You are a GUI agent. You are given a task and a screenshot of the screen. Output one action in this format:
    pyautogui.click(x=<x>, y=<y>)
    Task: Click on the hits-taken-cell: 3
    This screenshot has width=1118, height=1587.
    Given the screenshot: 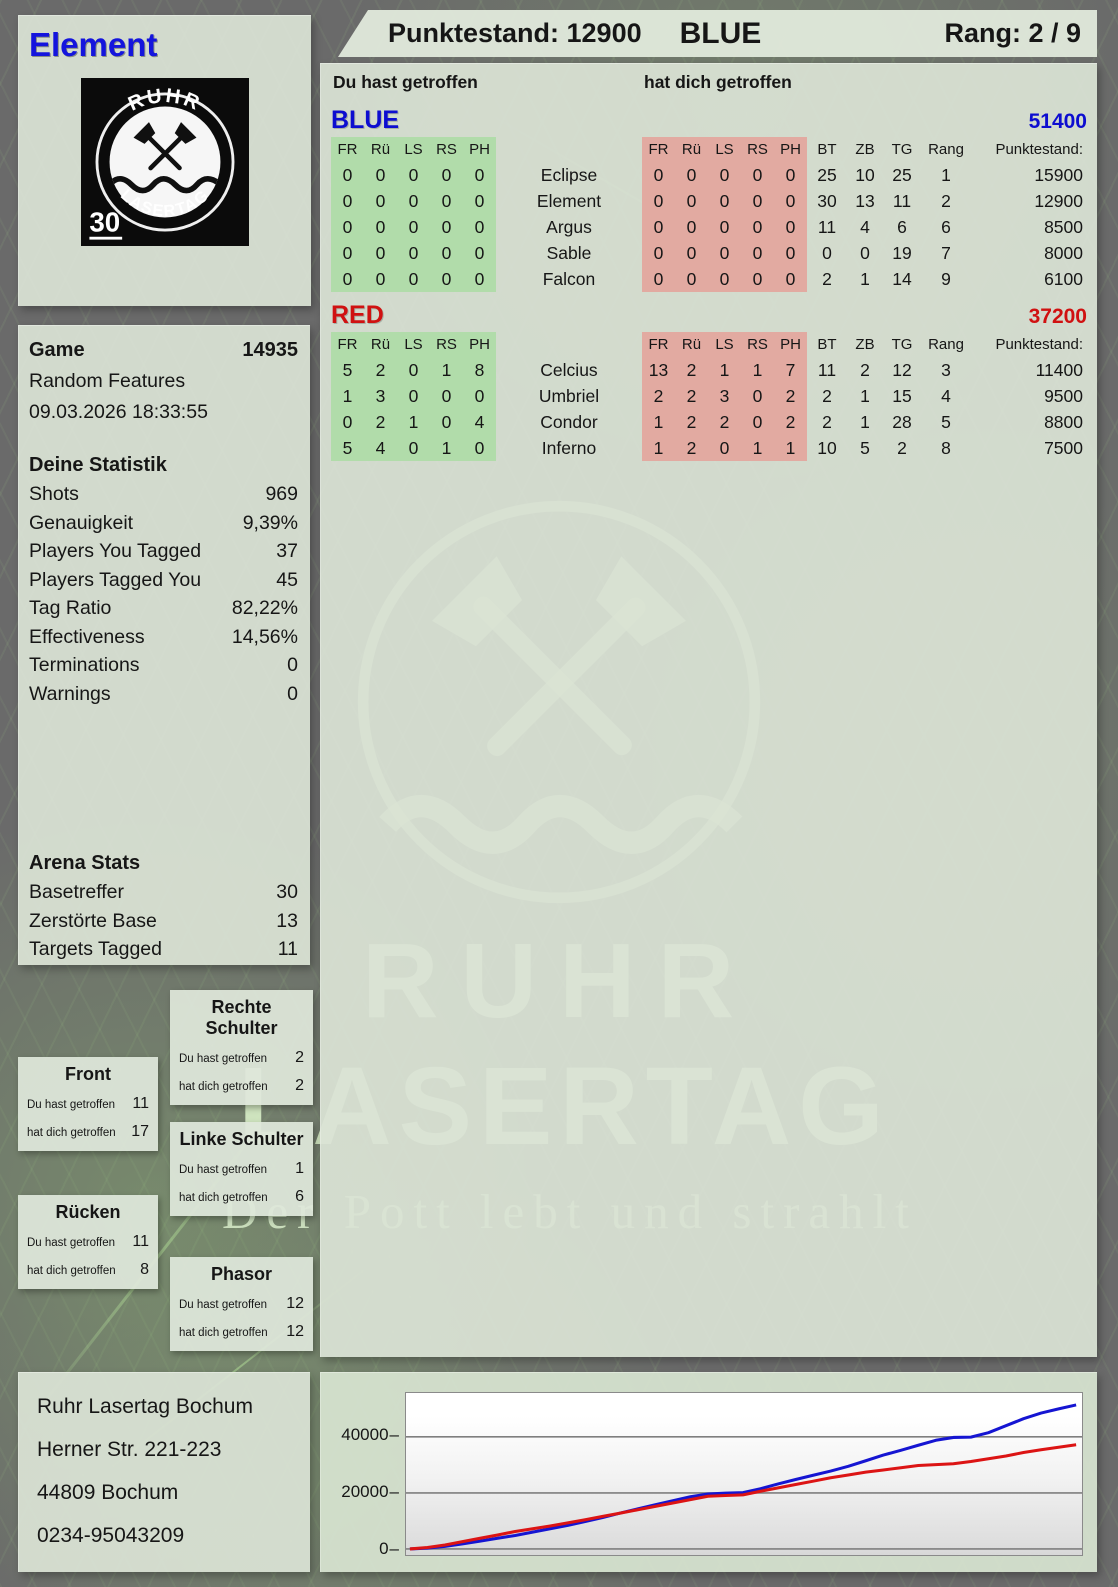 What is the action you would take?
    pyautogui.click(x=724, y=396)
    